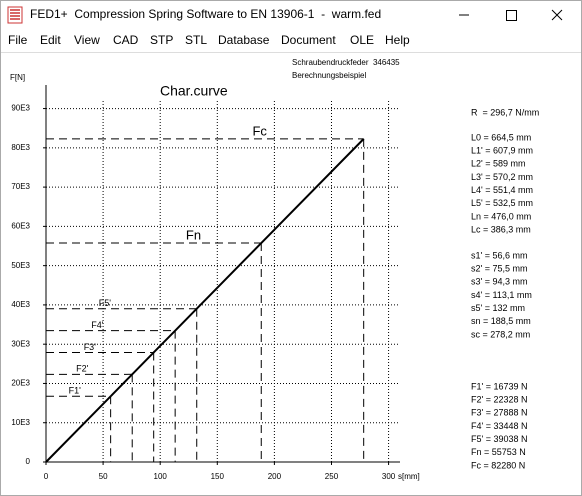 Image resolution: width=582 pixels, height=496 pixels. Describe the element at coordinates (103, 476) in the screenshot. I see `x-tick-label: 50` at that location.